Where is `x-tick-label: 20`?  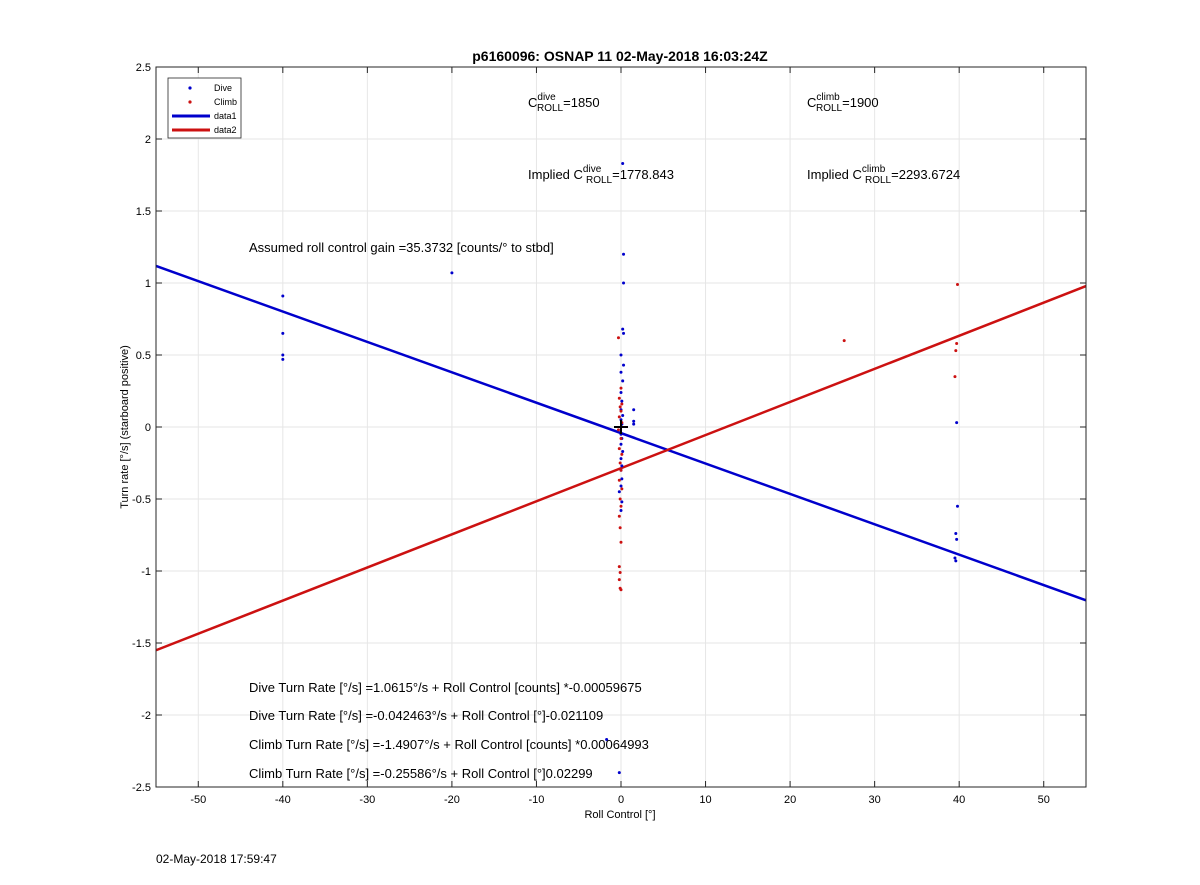
x-tick-label: 20 is located at coordinates (790, 800).